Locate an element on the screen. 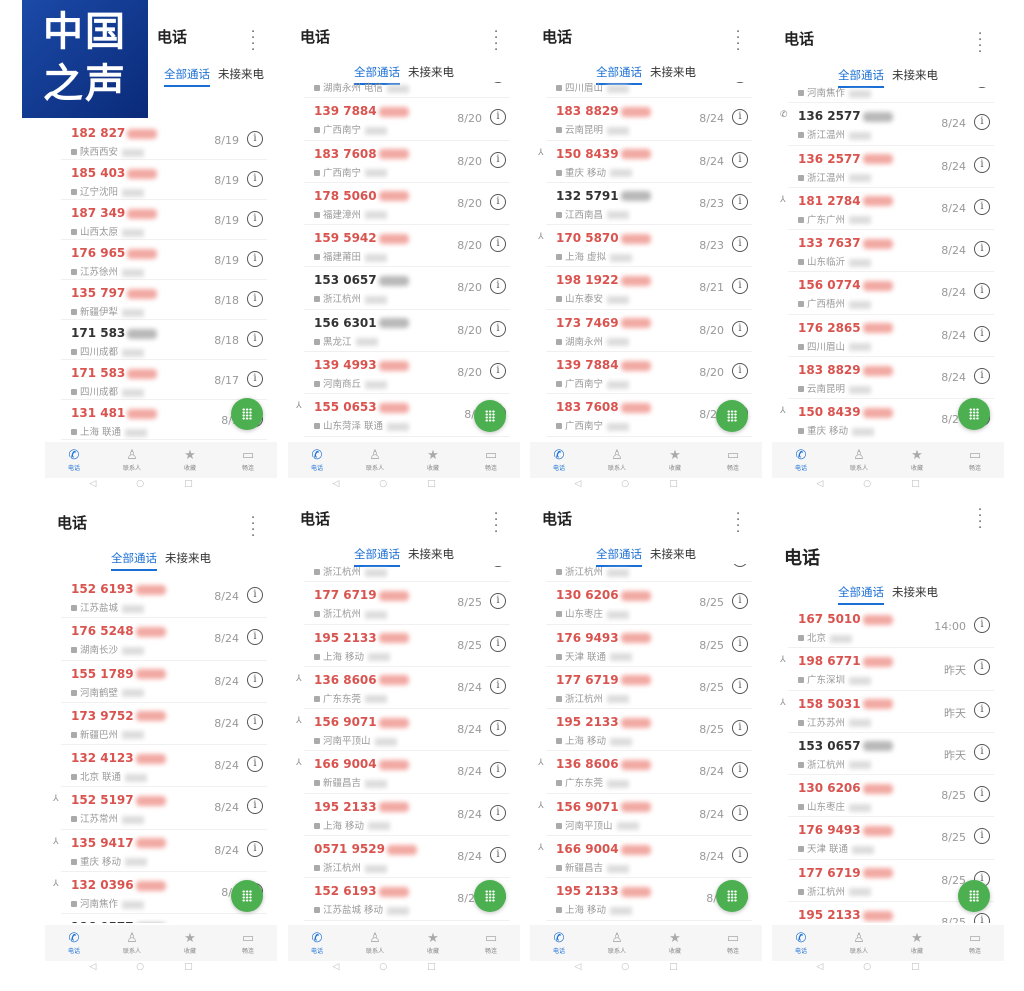 This screenshot has width=1024, height=991. call-log-row: 187 349 山西太原 8/19 i is located at coordinates (164, 220).